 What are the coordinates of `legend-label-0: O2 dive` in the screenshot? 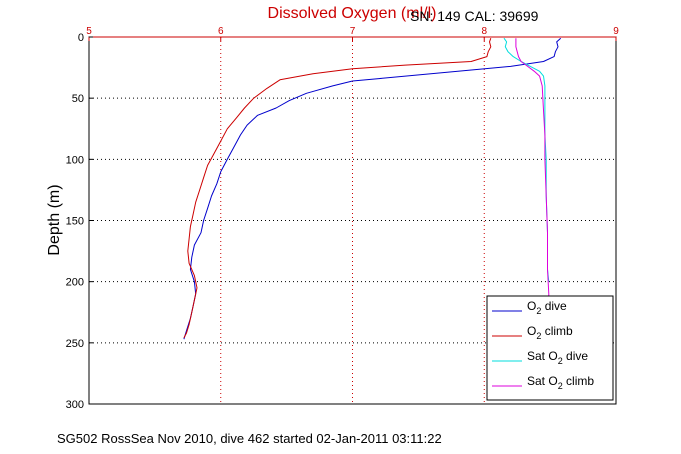 It's located at (547, 307).